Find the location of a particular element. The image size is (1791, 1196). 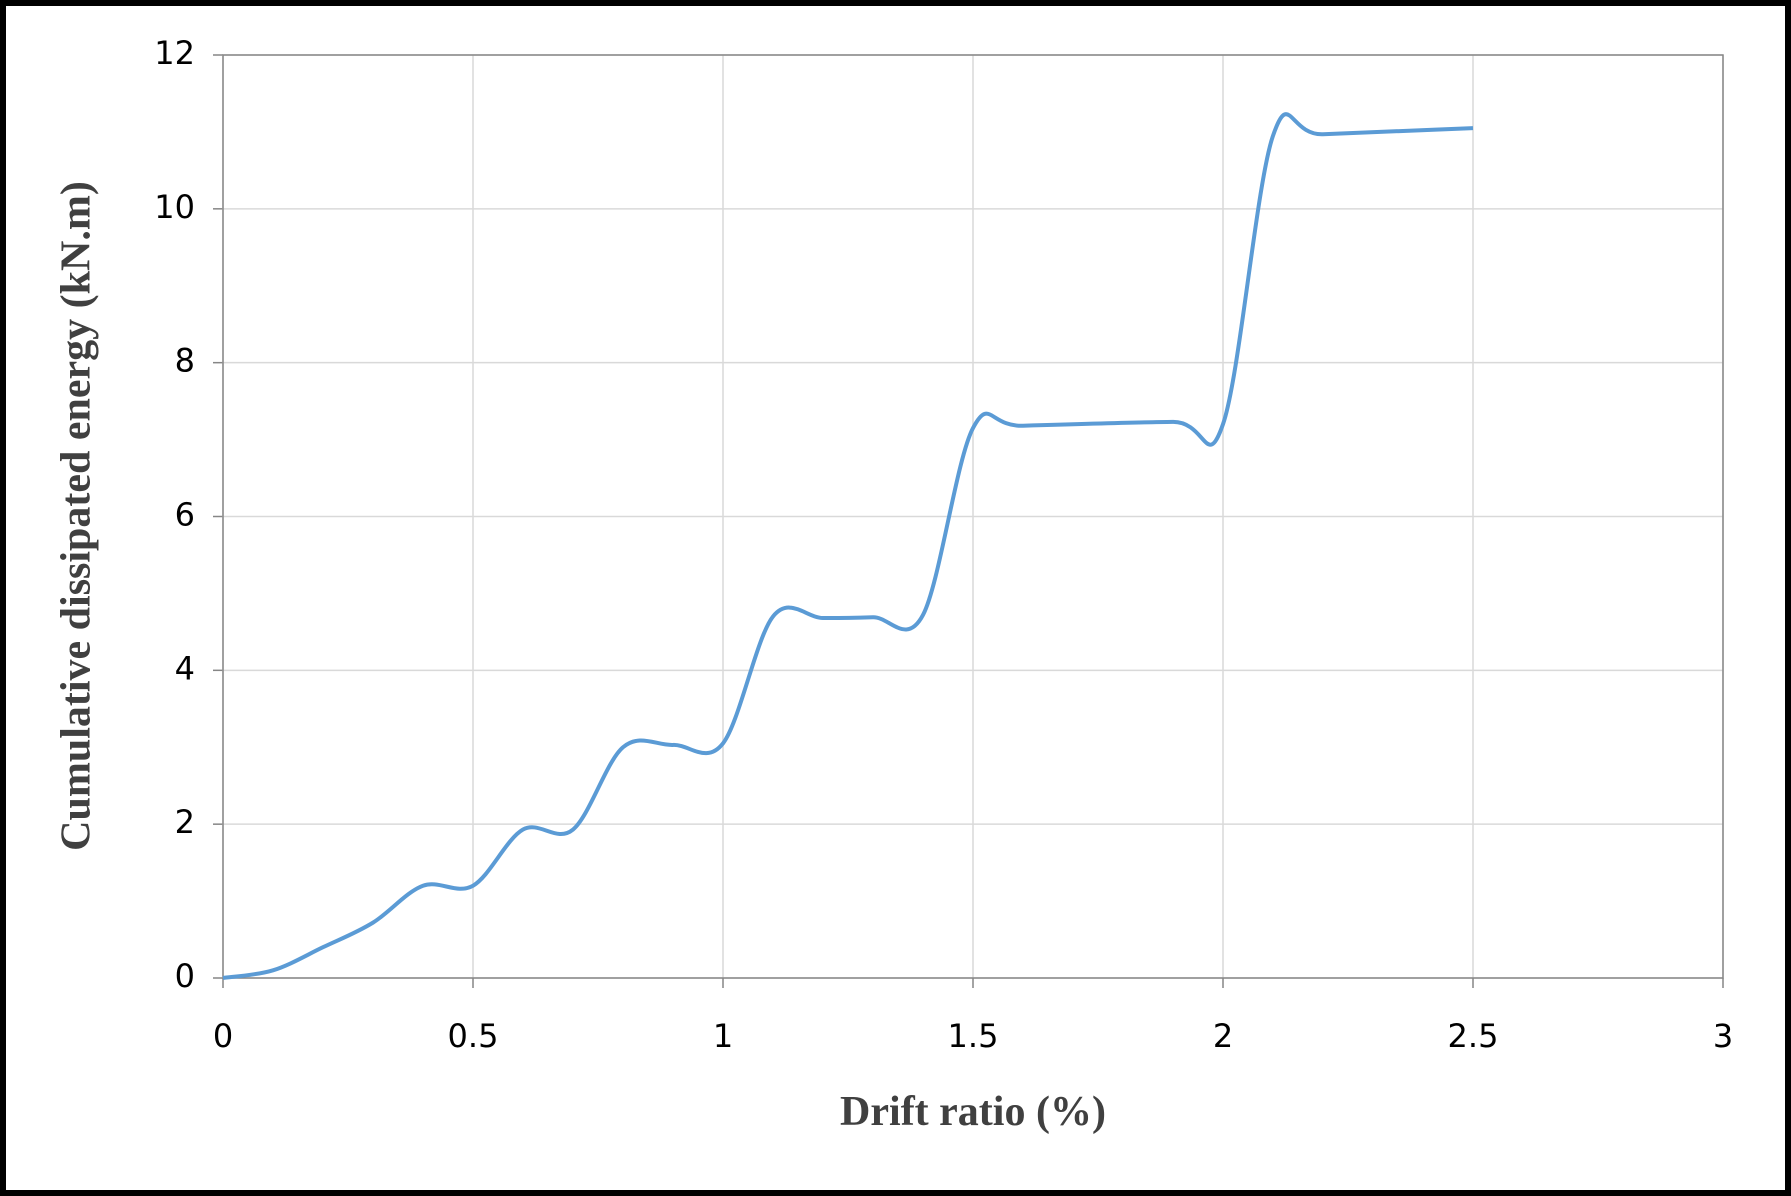

x-tick-label: 0.5 is located at coordinates (473, 1036).